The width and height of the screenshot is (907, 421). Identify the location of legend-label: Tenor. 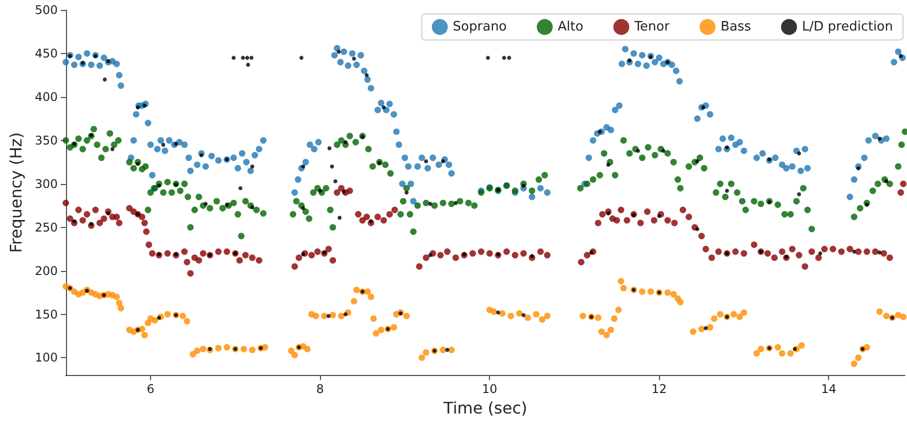
(651, 27).